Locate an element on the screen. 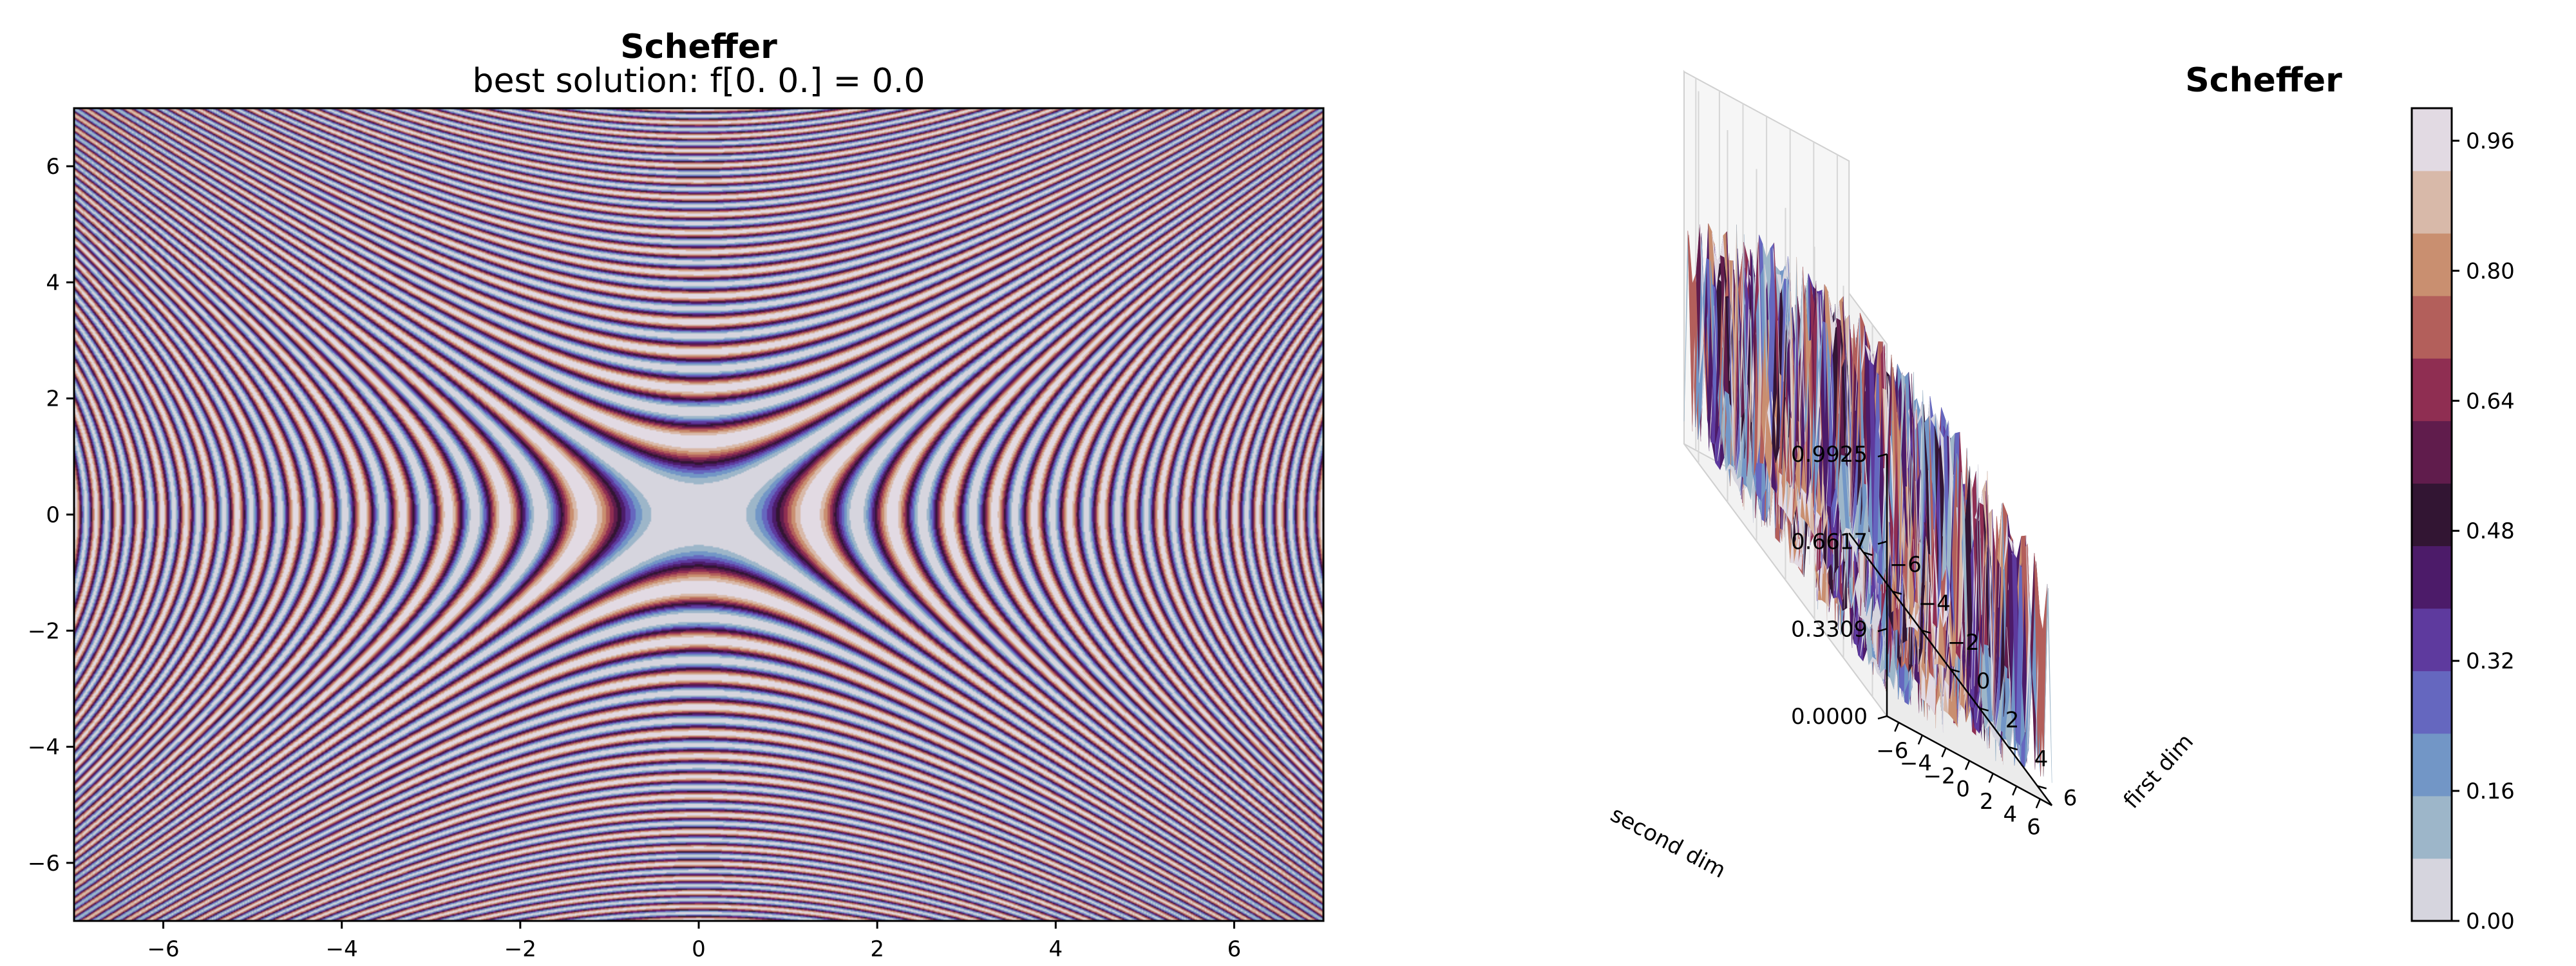 This screenshot has height=966, width=2576. surface-first-tick-label: −6 is located at coordinates (1905, 565).